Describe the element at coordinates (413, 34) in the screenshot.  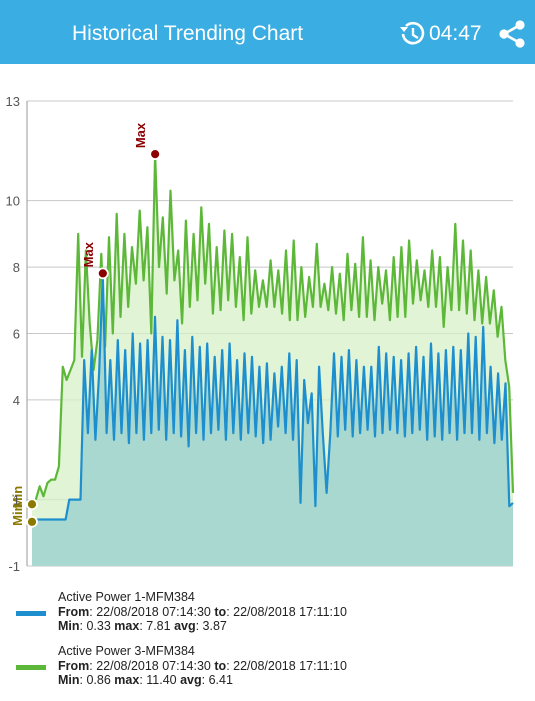
I see `history-clock-icon` at that location.